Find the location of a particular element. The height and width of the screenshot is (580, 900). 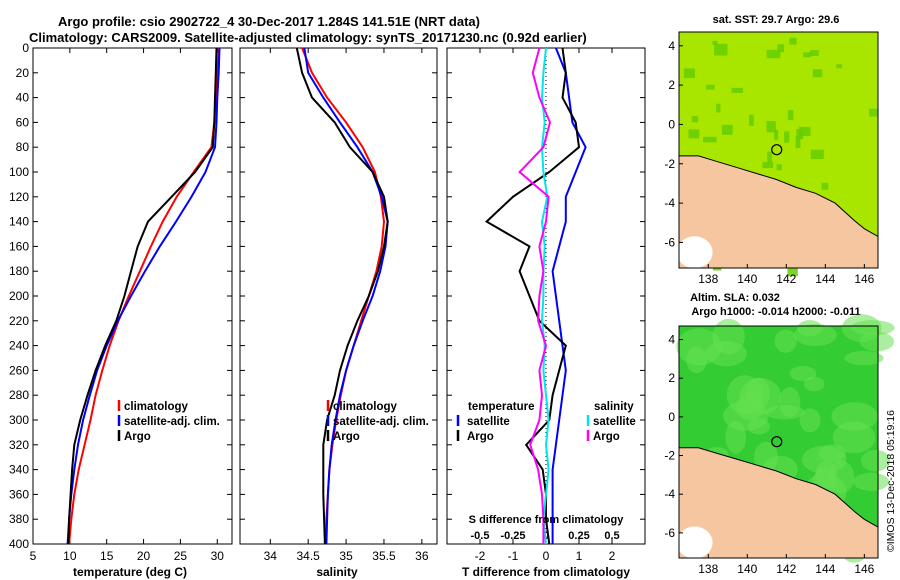

y-tick-label: 120 is located at coordinates (19, 197).